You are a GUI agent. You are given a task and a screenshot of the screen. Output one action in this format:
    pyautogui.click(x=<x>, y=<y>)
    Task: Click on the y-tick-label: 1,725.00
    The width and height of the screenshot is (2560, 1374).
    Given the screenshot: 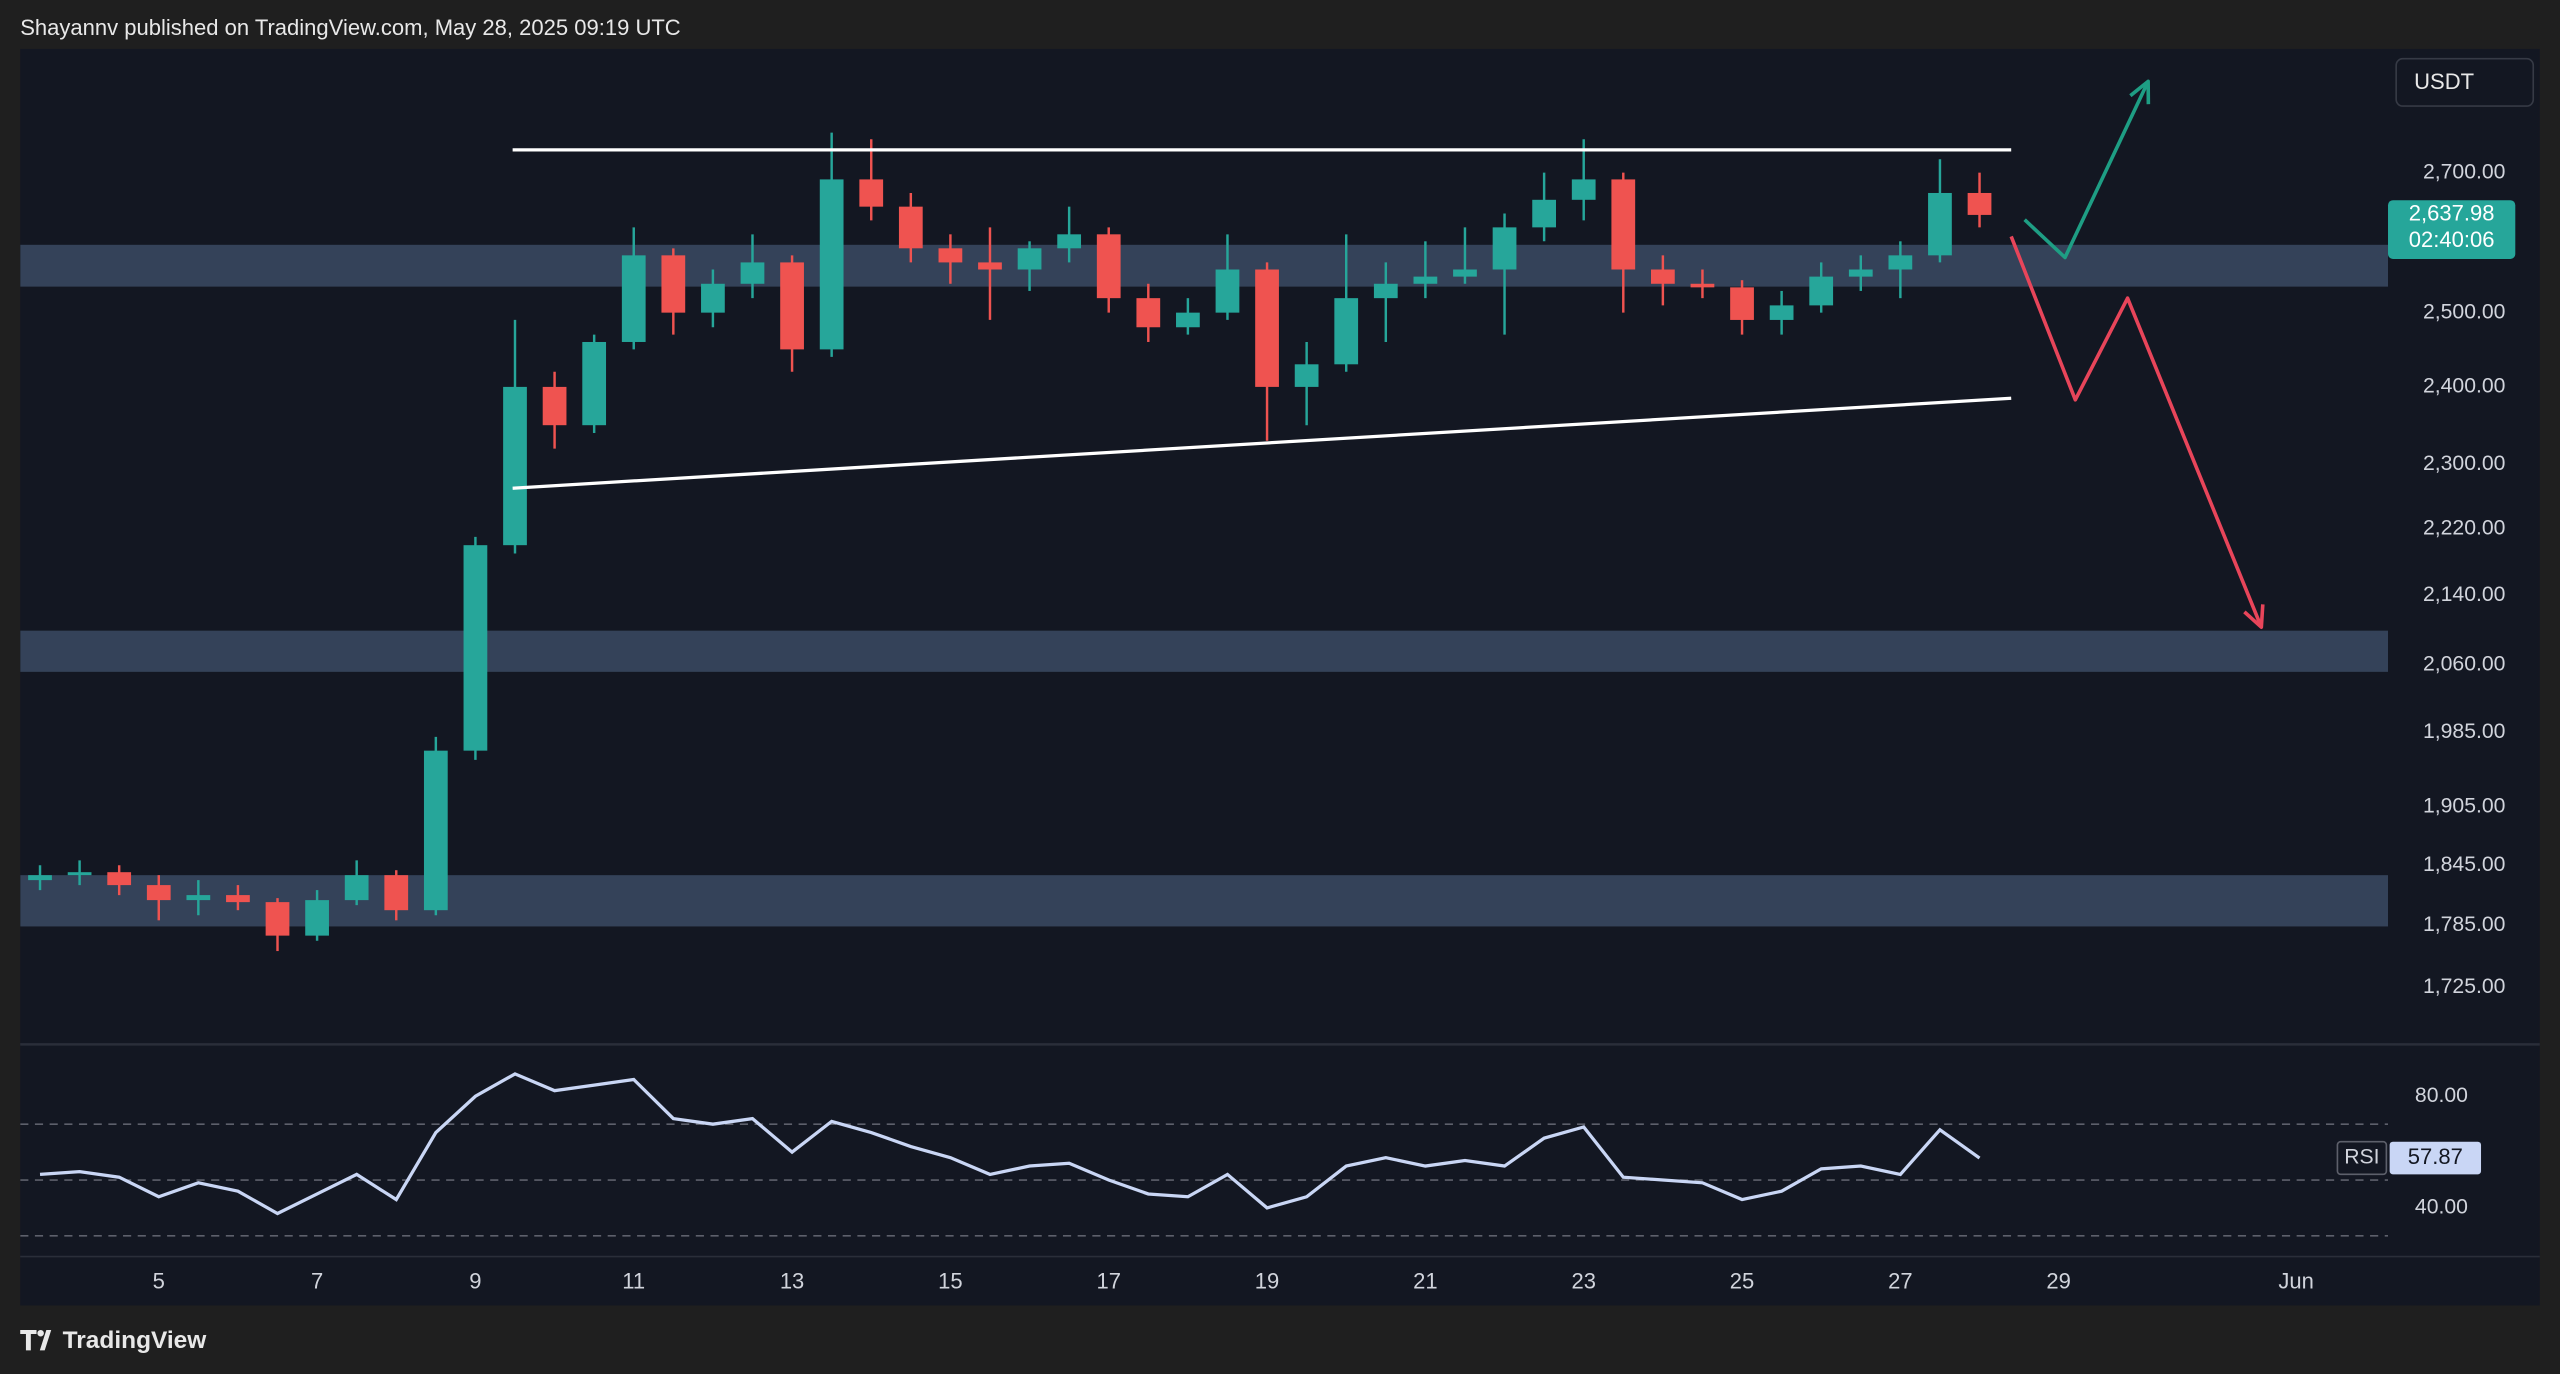 What is the action you would take?
    pyautogui.click(x=2464, y=986)
    